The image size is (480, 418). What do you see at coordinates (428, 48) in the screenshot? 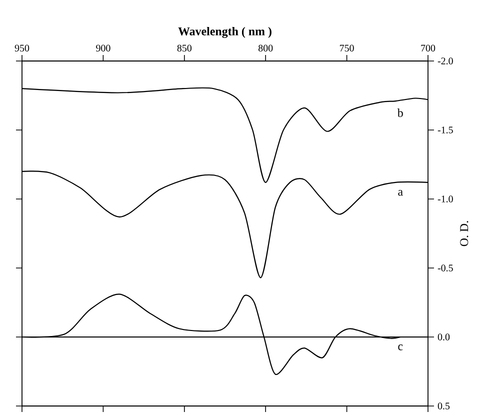
I see `x-tick-label: 700` at bounding box center [428, 48].